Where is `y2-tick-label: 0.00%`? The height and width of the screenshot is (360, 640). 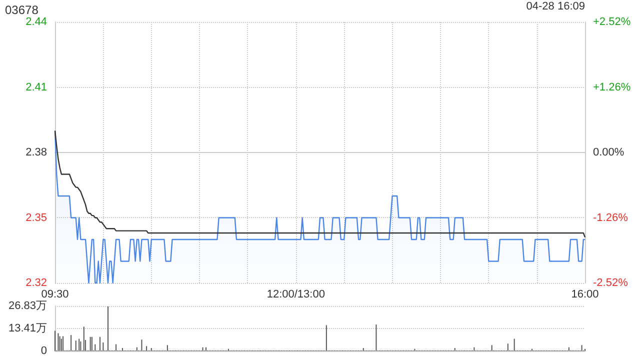
y2-tick-label: 0.00% is located at coordinates (608, 152).